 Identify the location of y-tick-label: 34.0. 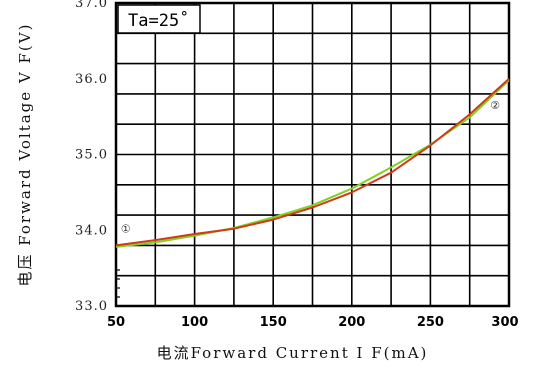
(91, 230).